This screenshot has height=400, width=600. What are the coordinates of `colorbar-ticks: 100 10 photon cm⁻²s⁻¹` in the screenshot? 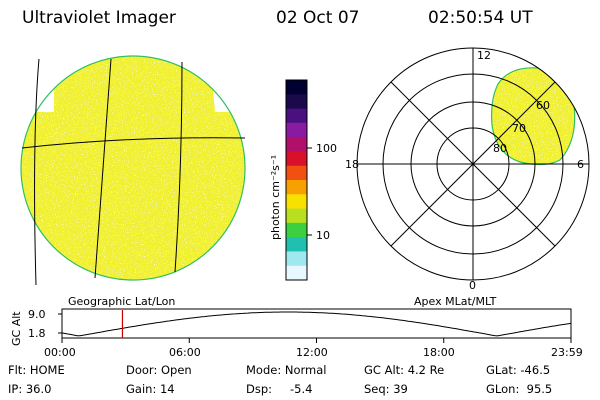 It's located at (303, 192).